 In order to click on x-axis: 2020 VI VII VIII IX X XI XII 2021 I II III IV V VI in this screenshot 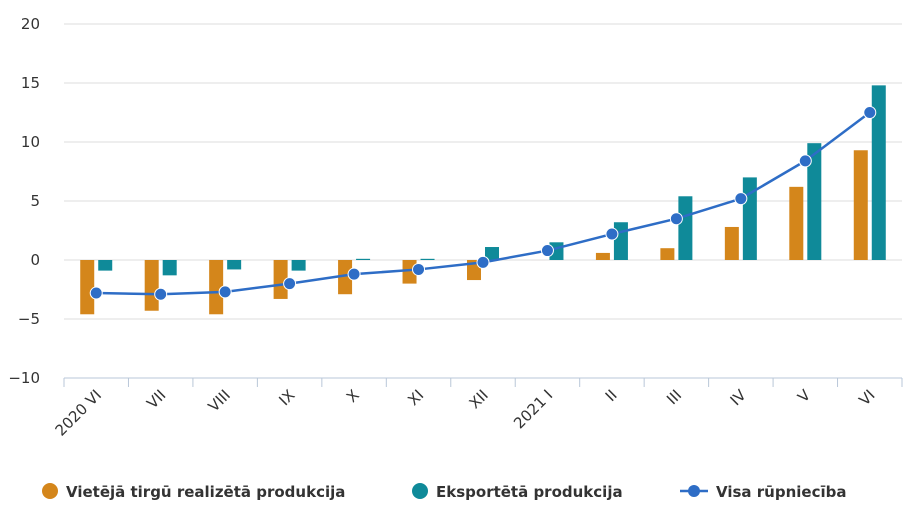, I will do `click(477, 408)`.